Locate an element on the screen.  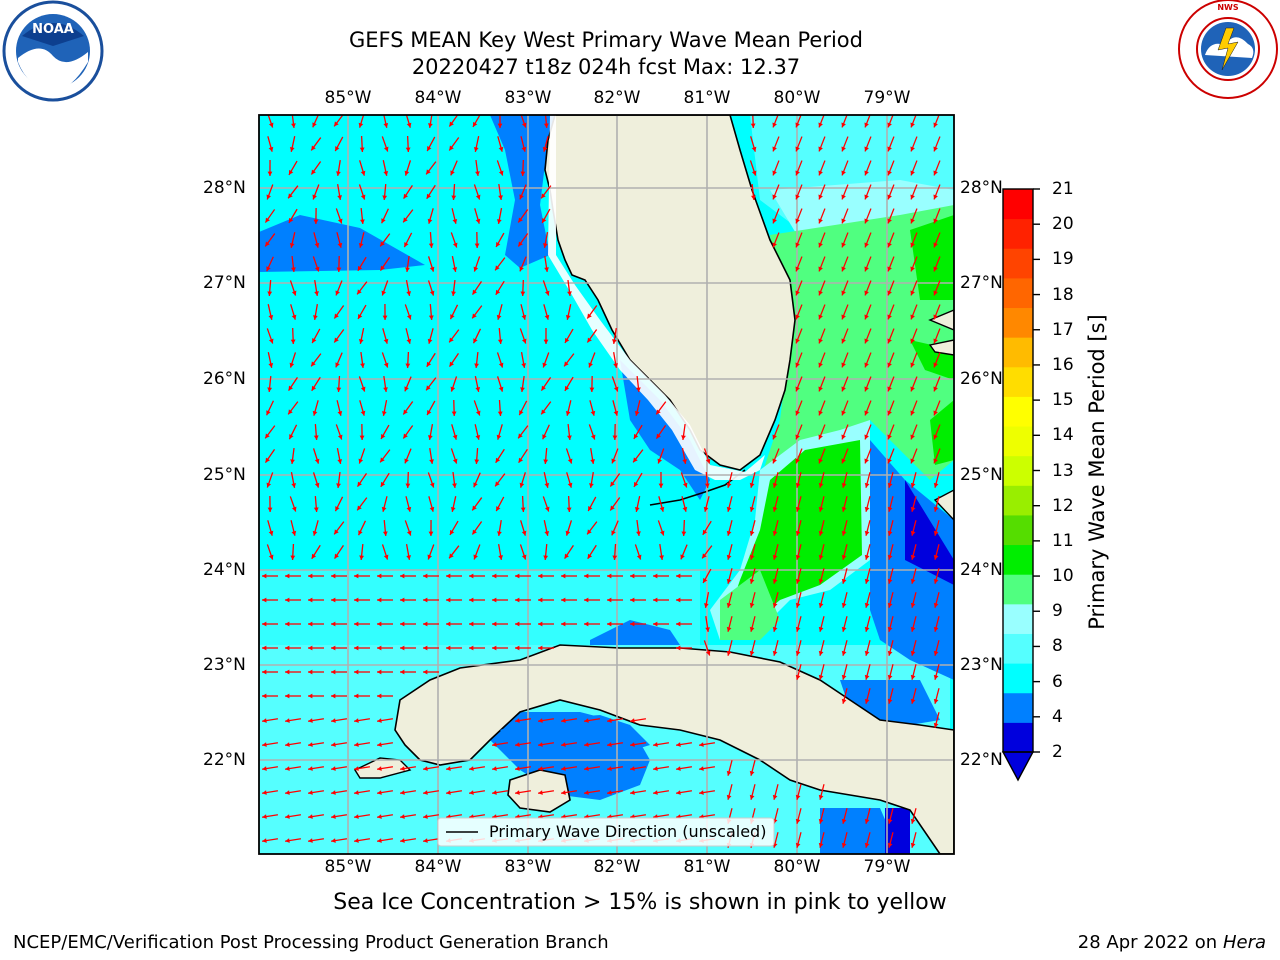
lat-label-left: 27°N is located at coordinates (224, 283).